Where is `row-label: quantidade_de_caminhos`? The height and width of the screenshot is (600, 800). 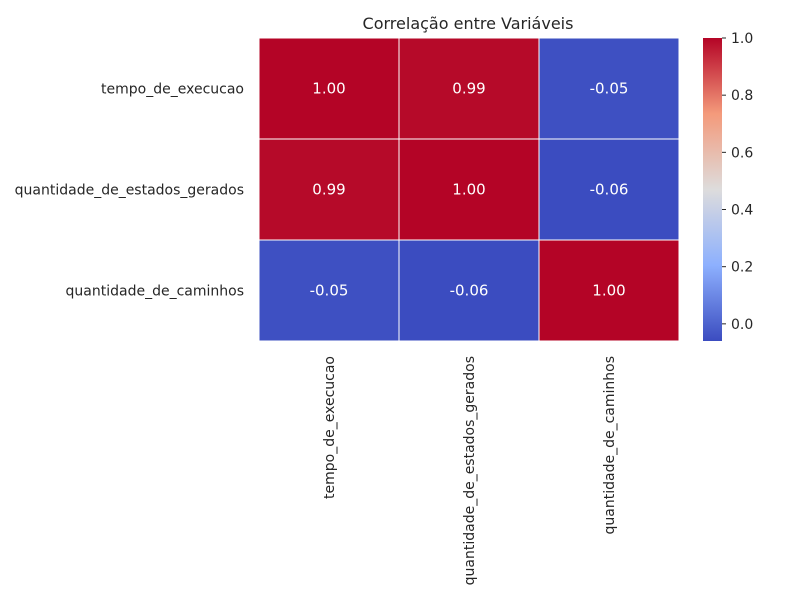
row-label: quantidade_de_caminhos is located at coordinates (155, 292).